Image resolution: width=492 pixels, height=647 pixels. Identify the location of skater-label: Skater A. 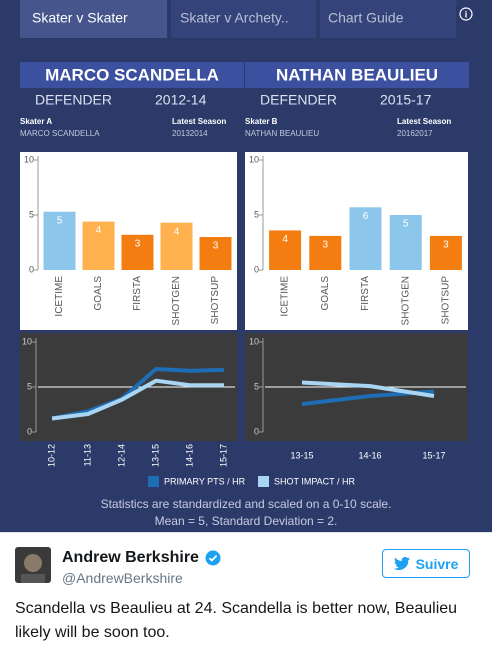
(36, 121).